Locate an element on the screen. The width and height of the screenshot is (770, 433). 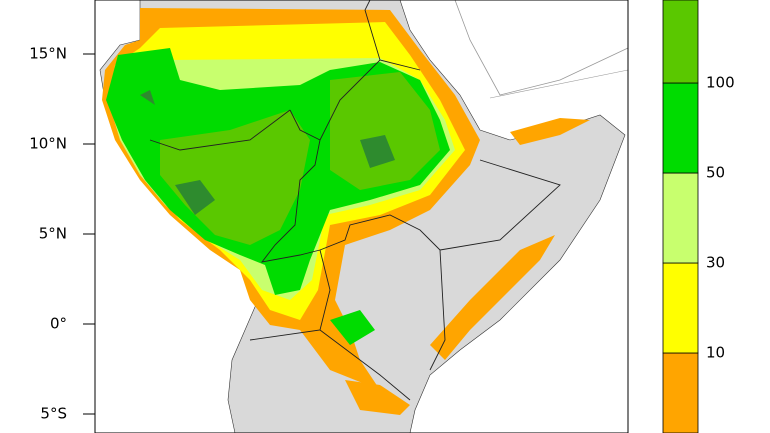
arabia-border is located at coordinates (559, 84).